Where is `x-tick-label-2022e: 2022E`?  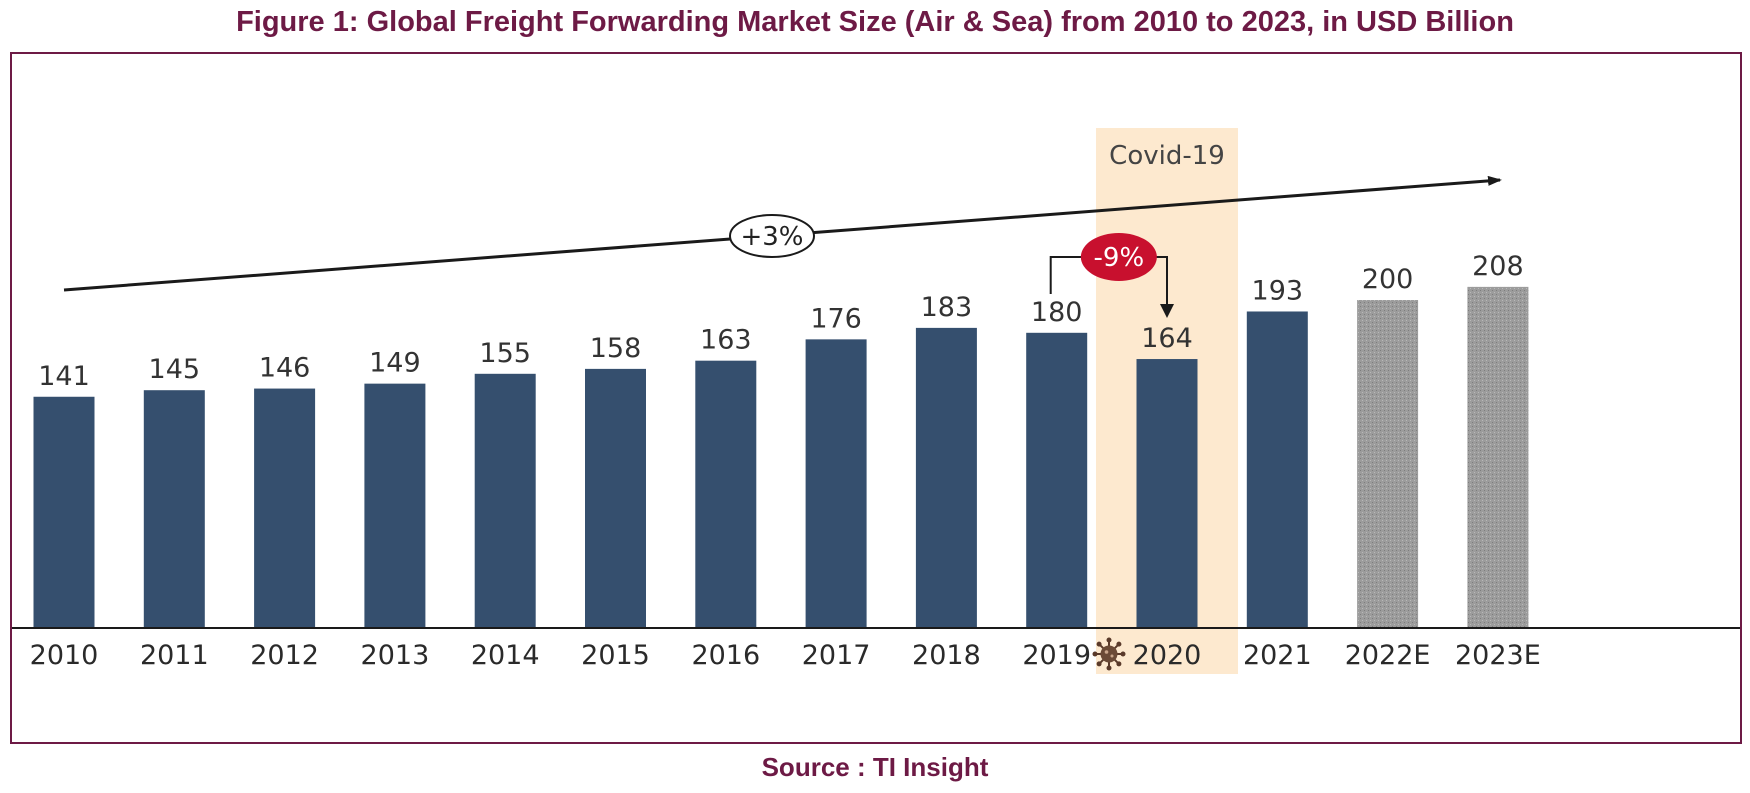
x-tick-label-2022e: 2022E is located at coordinates (1388, 655).